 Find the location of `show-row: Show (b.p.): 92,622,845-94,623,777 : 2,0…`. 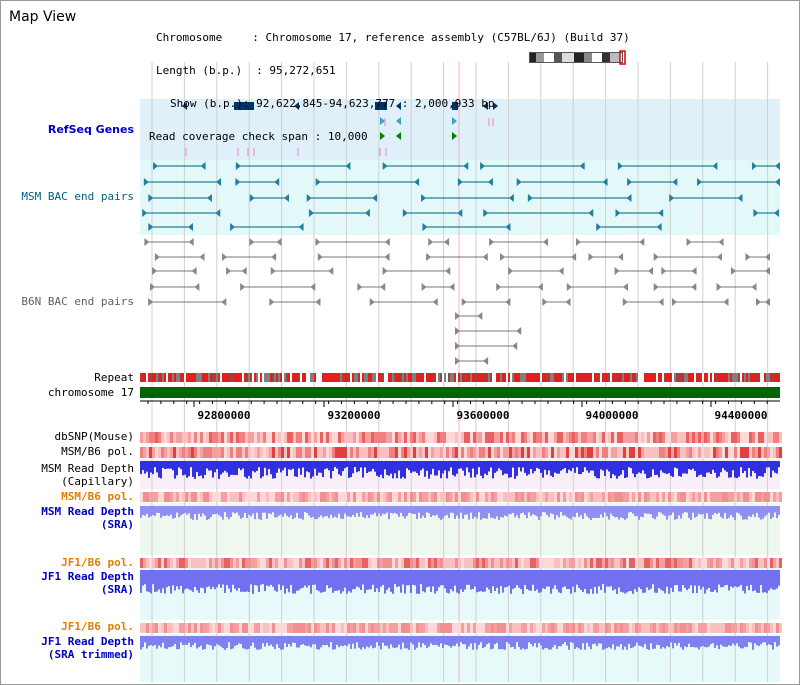

show-row: Show (b.p.): 92,622,845-94,623,777 : 2,0… is located at coordinates (332, 103).